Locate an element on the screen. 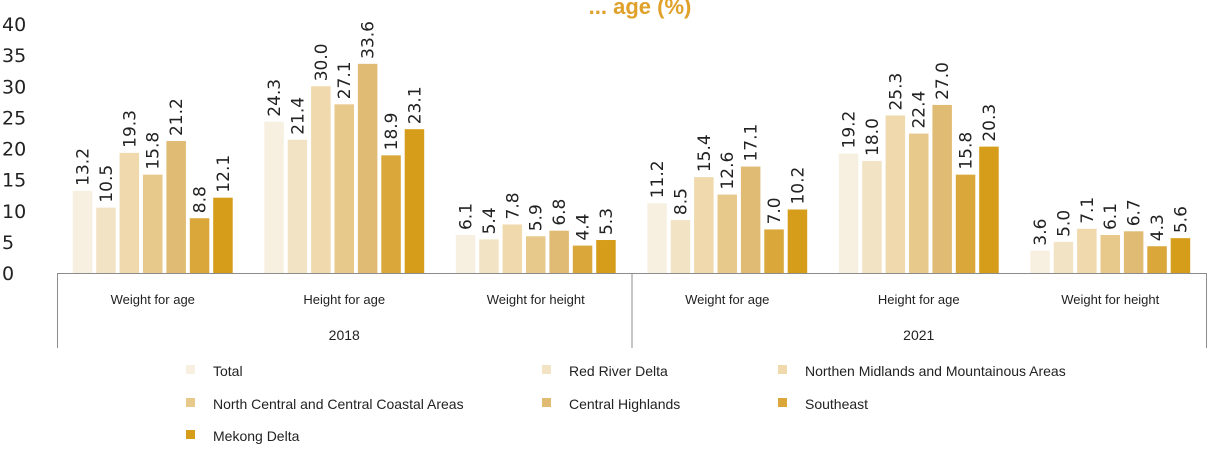 Image resolution: width=1211 pixels, height=451 pixels. data-label: 8.5 is located at coordinates (681, 201).